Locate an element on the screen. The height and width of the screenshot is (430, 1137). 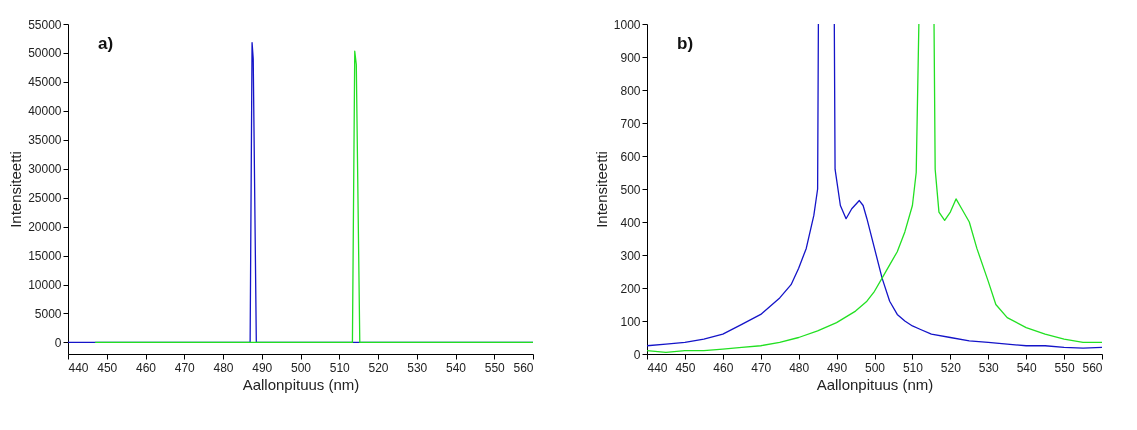
y-tick-label: 600 is located at coordinates (630, 156).